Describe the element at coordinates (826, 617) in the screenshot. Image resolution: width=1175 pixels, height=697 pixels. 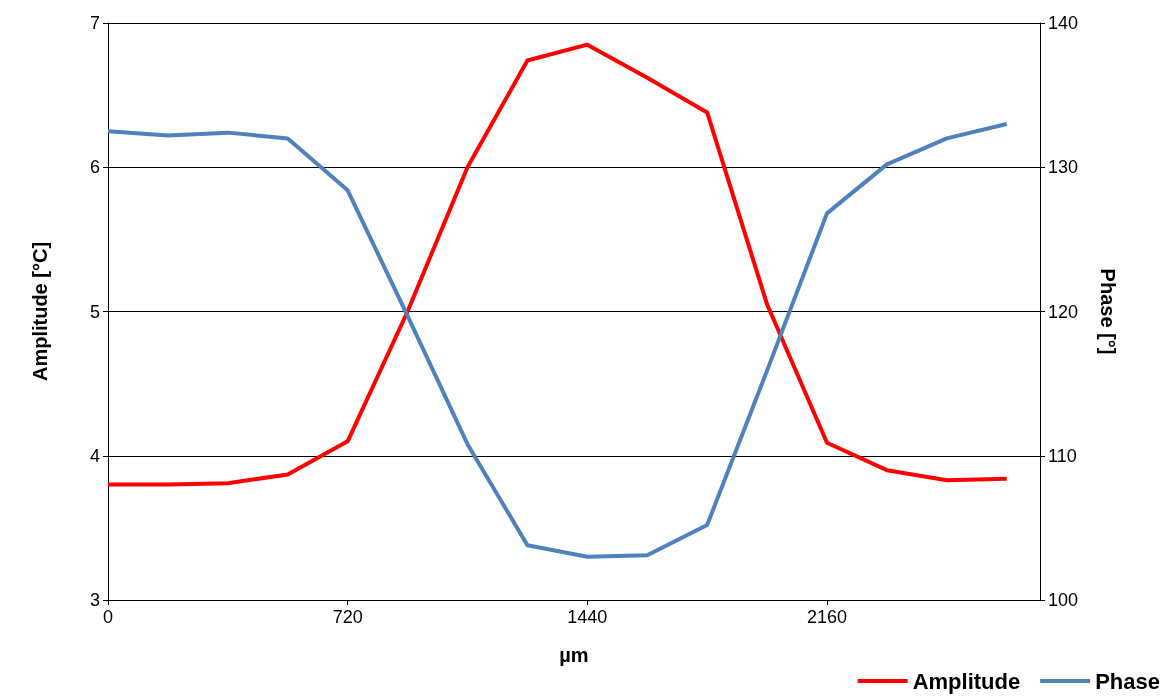
I see `x-tick-label: 2160` at that location.